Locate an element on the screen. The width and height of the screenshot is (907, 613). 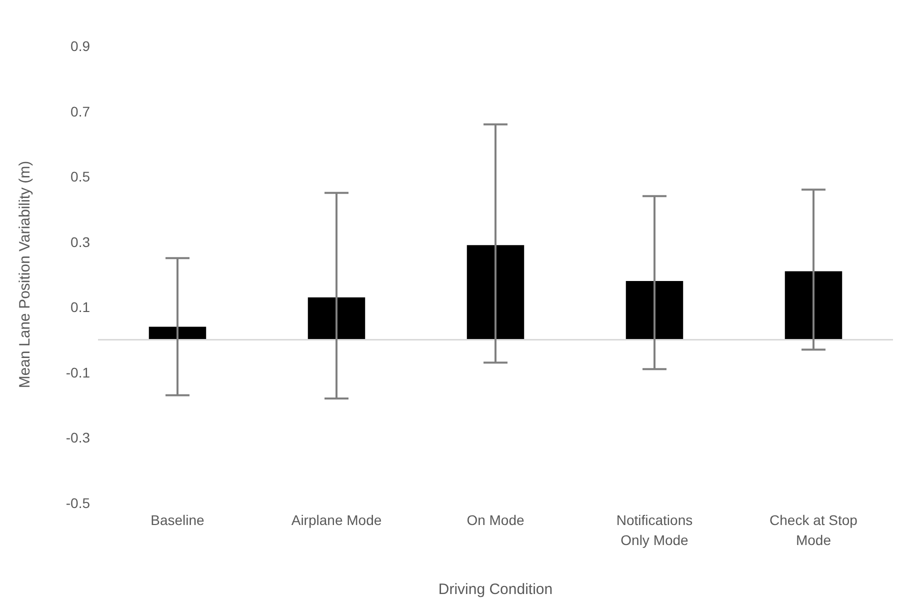
x-tick-label: On Mode is located at coordinates (495, 520).